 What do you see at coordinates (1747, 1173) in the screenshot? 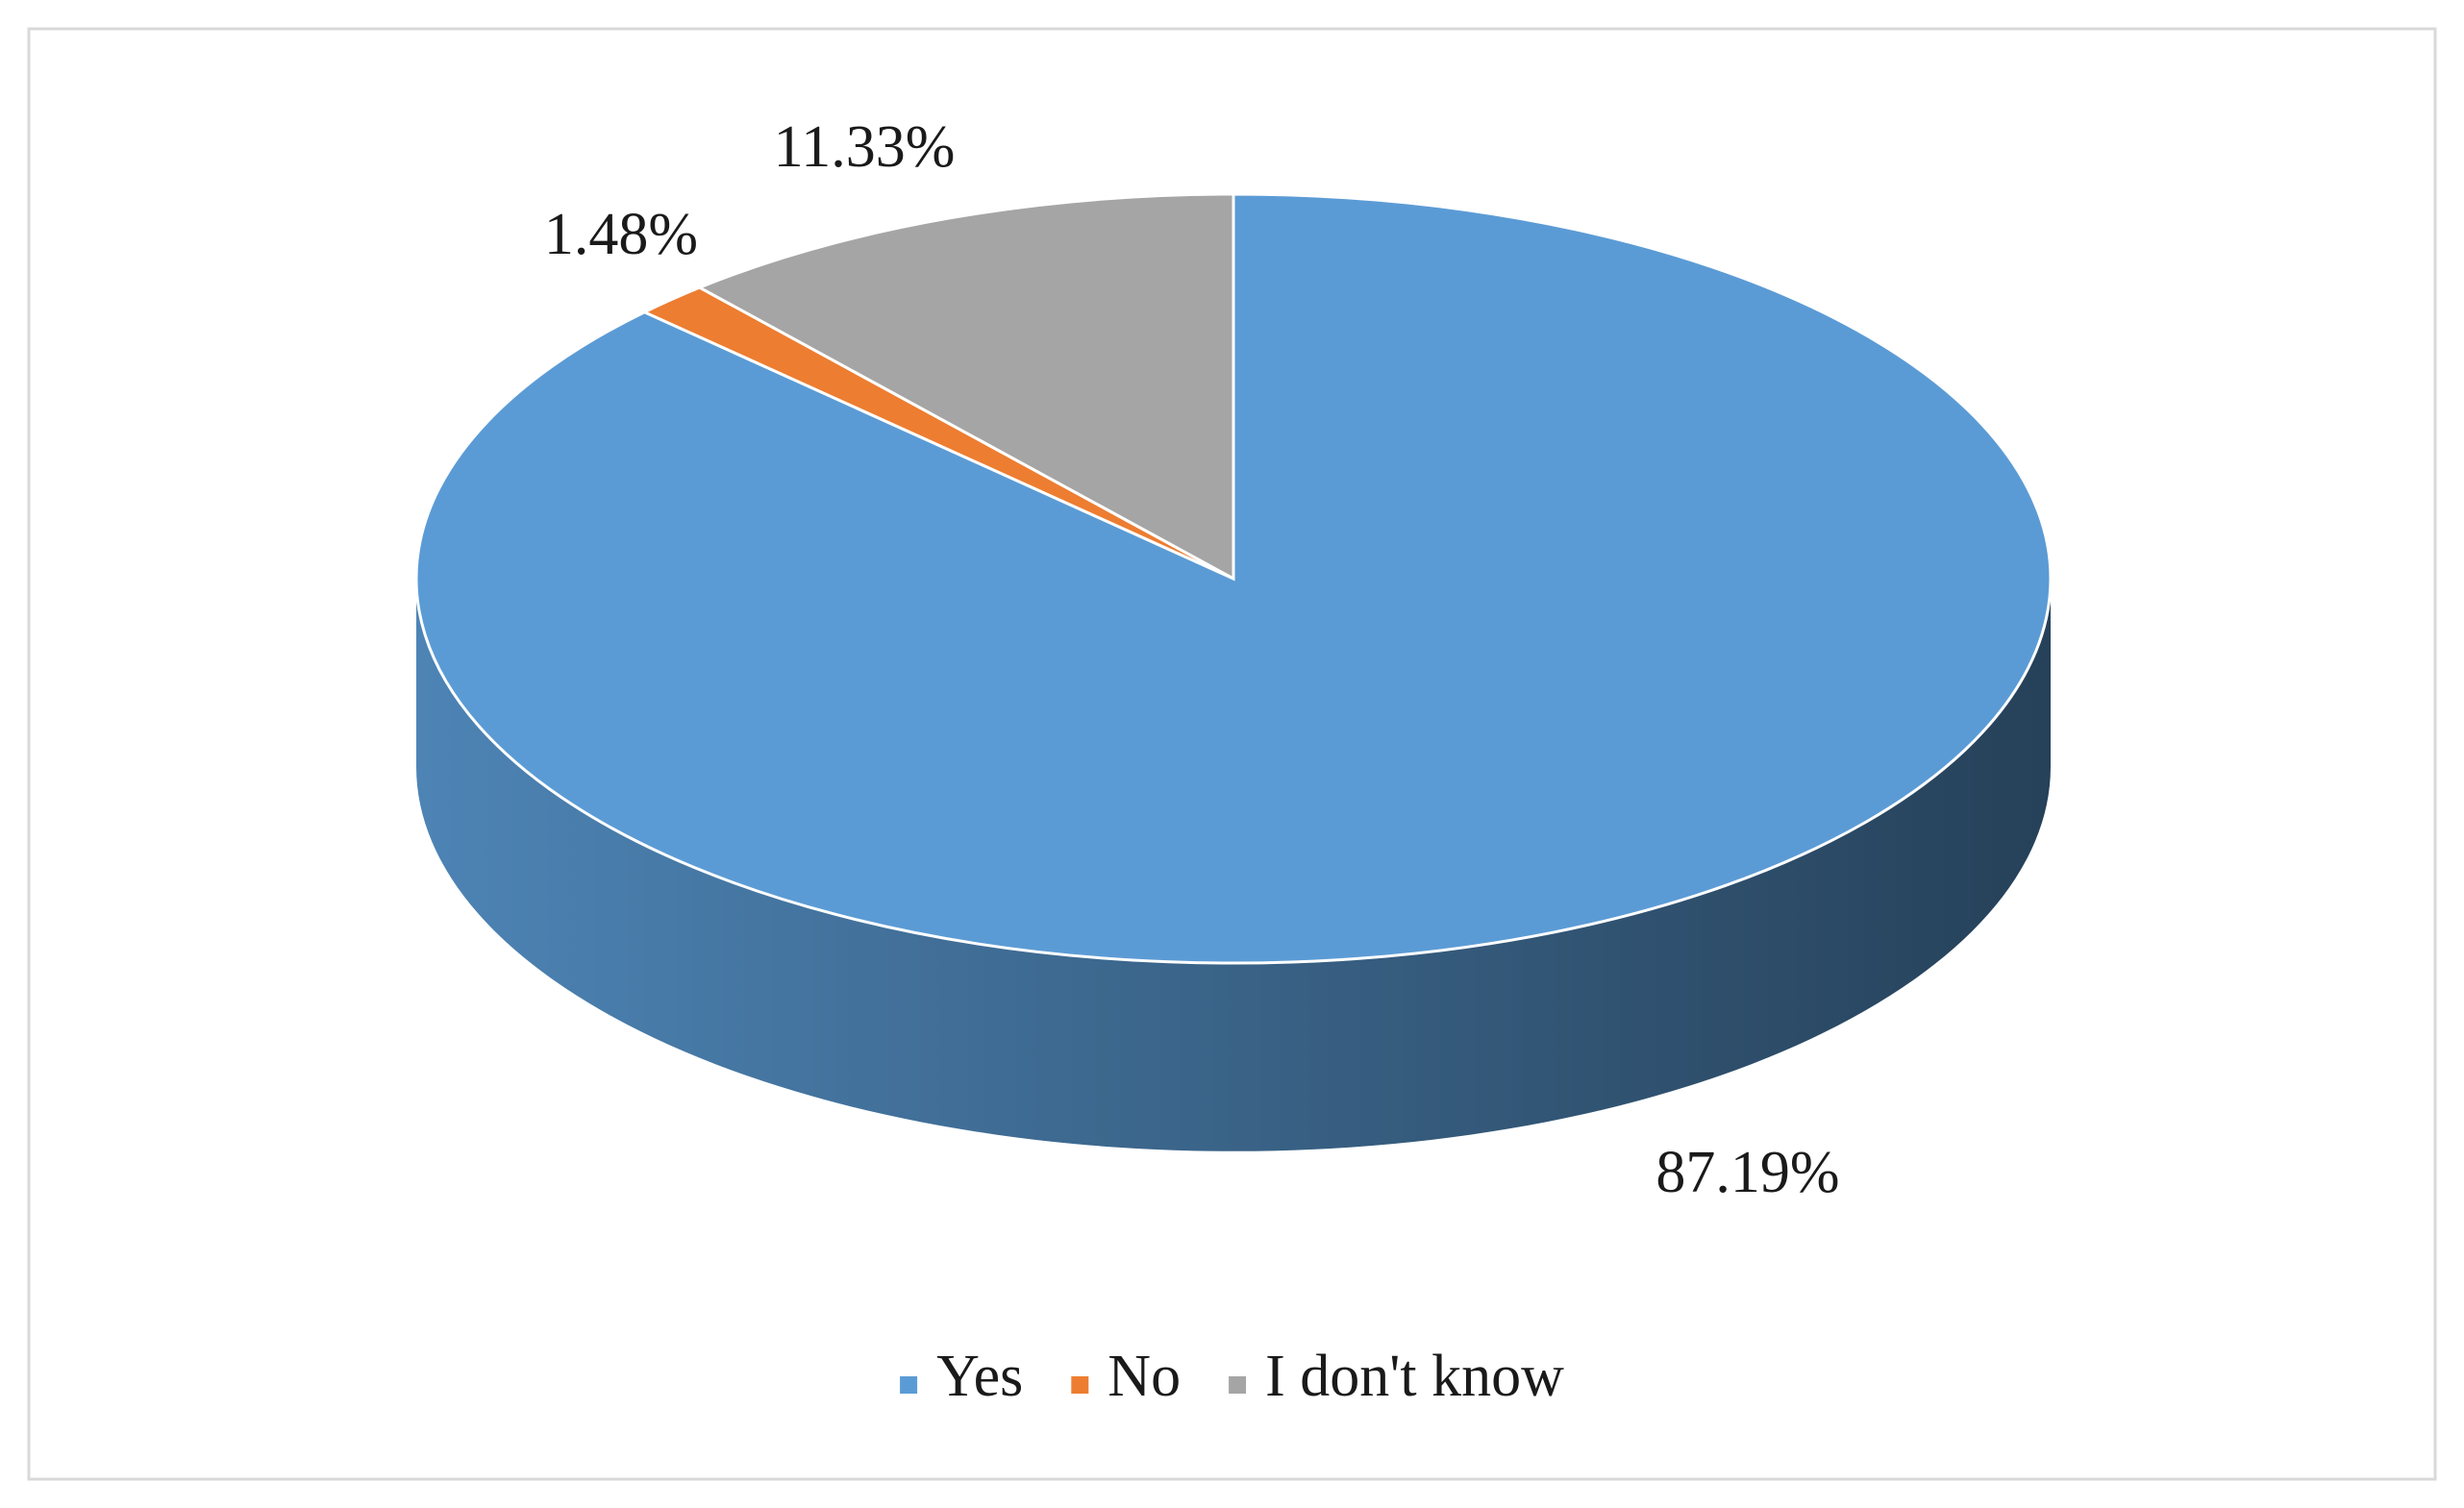
I see `data-label: 87.19%` at bounding box center [1747, 1173].